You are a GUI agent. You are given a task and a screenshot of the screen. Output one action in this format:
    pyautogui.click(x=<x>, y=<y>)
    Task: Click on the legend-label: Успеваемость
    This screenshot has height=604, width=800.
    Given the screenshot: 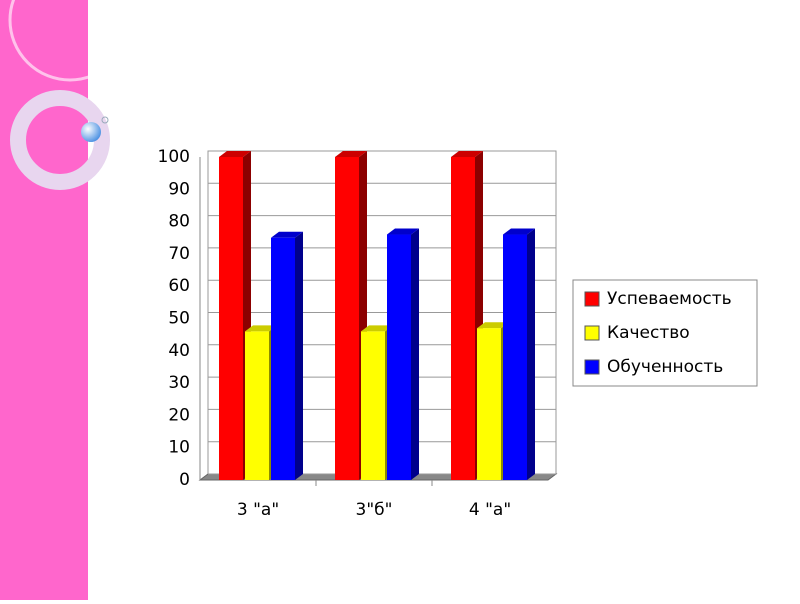 What is the action you would take?
    pyautogui.click(x=669, y=299)
    